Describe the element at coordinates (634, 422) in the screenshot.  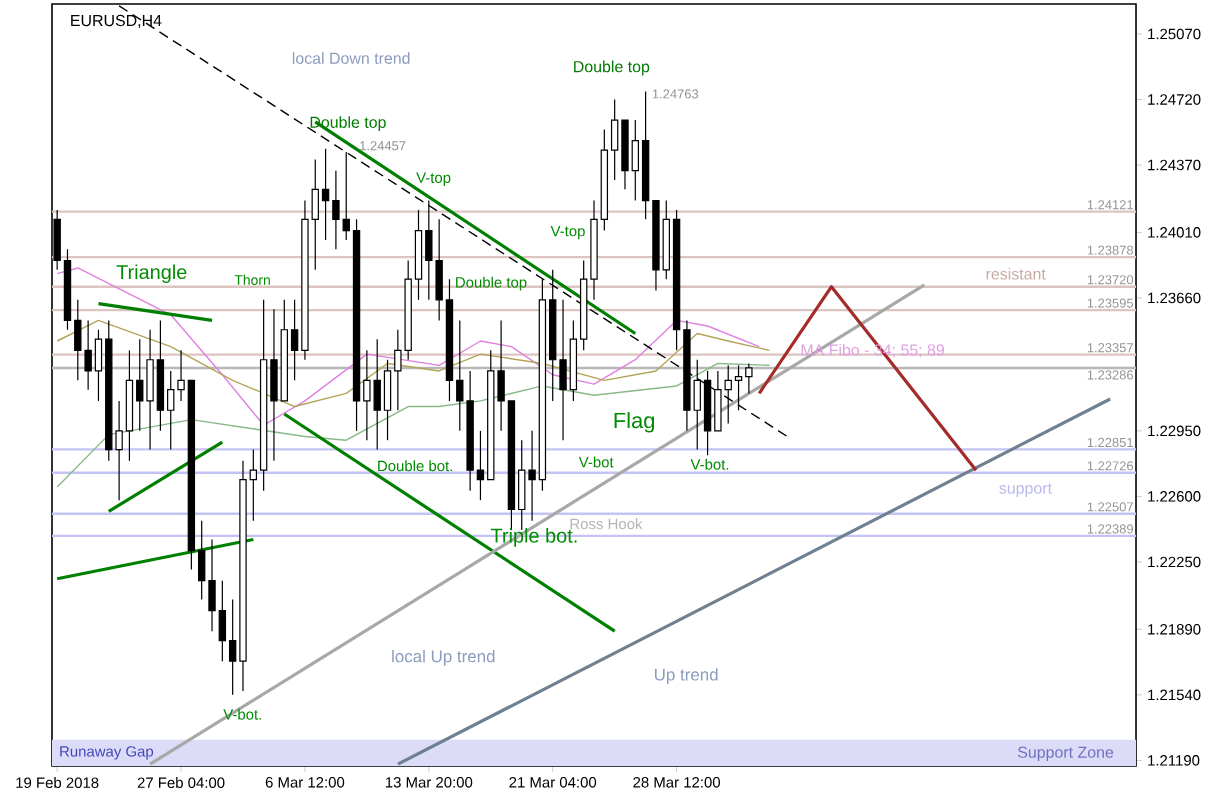
I see `annotation: Flag` at that location.